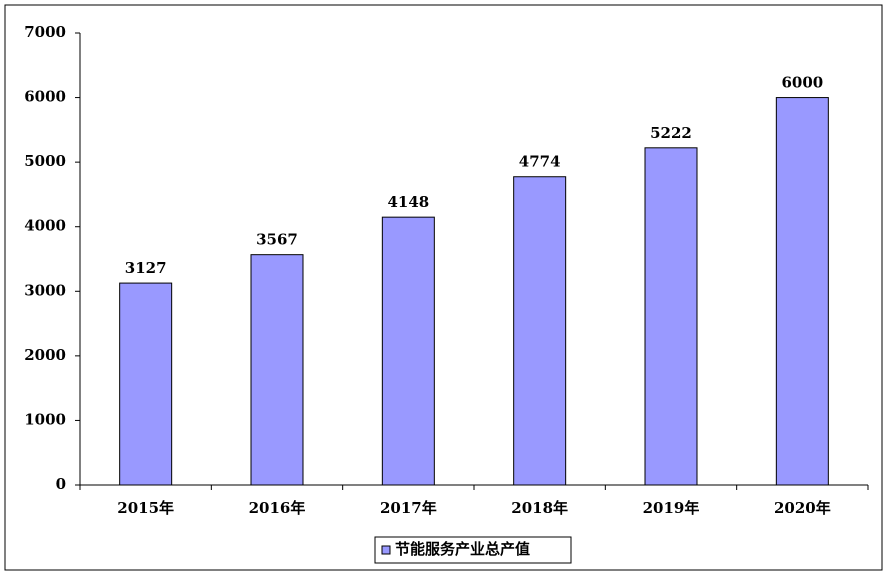 The height and width of the screenshot is (575, 887). What do you see at coordinates (408, 508) in the screenshot?
I see `x-tick-label: 2017年` at bounding box center [408, 508].